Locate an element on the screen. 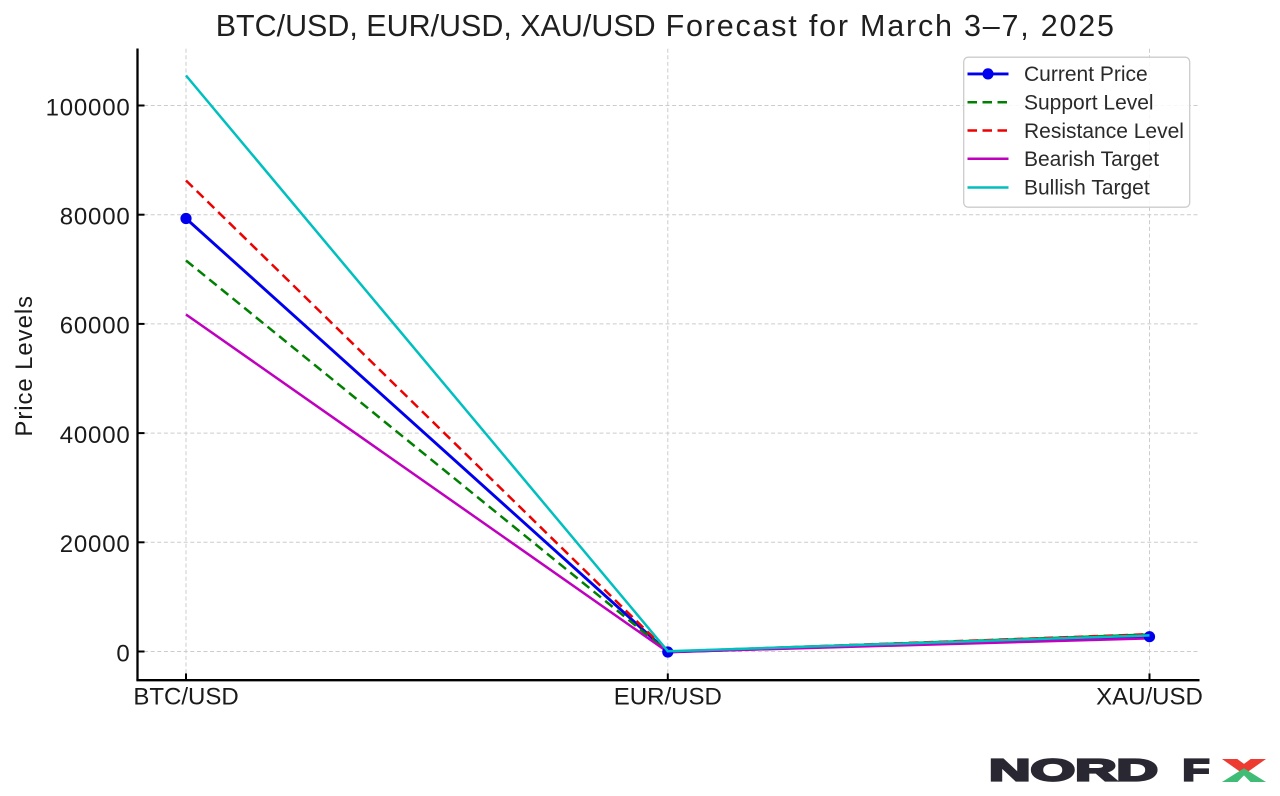 The image size is (1280, 796). svg-text: Bearish Target is located at coordinates (1091, 159).